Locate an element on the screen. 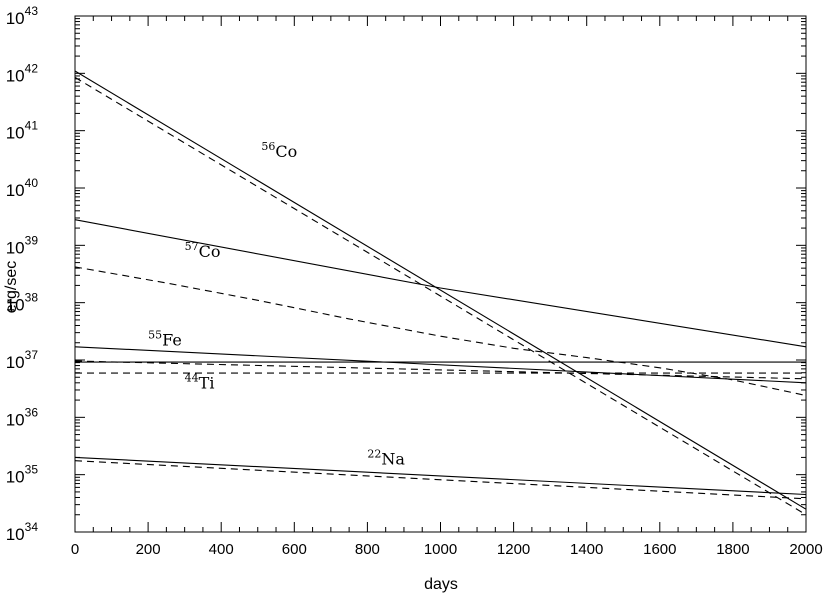 This screenshot has height=598, width=830. y-tick-label: 1034 is located at coordinates (22, 532).